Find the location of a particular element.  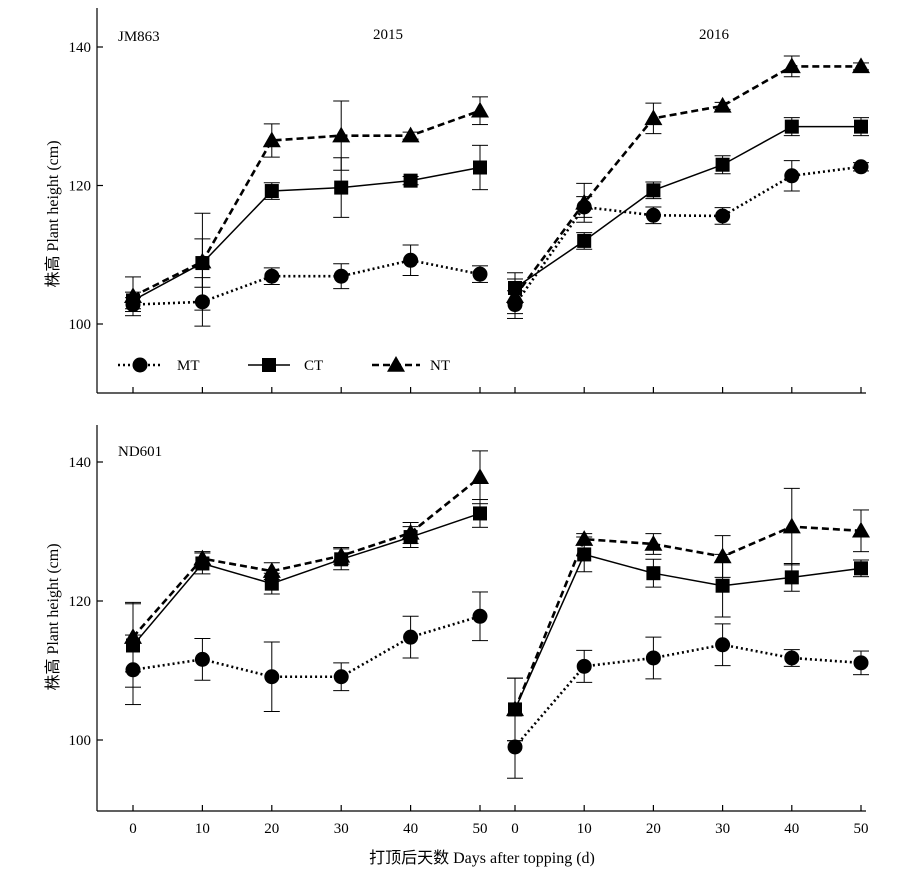

y-axis-title-top: 株高 Plant height (cm) is located at coordinates (53, 213).